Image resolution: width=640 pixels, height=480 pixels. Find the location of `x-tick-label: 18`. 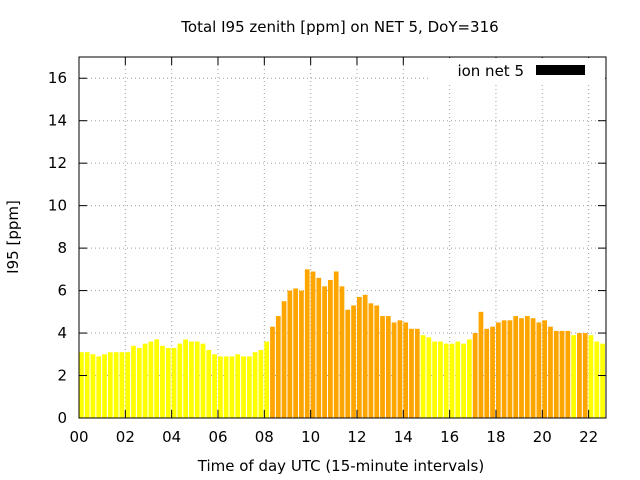

x-tick-label: 18 is located at coordinates (495, 437).